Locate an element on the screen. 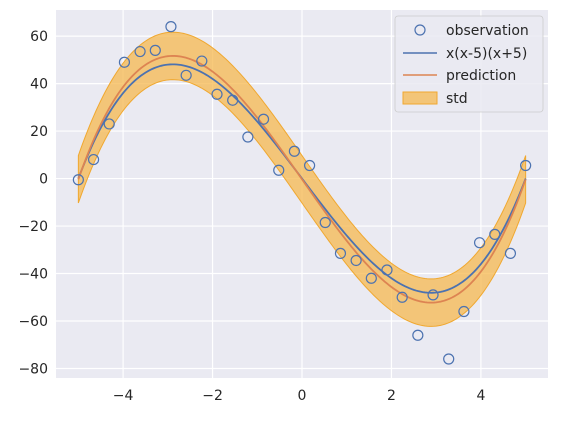 The image size is (561, 421). y-tick-label: −60 is located at coordinates (33, 322).